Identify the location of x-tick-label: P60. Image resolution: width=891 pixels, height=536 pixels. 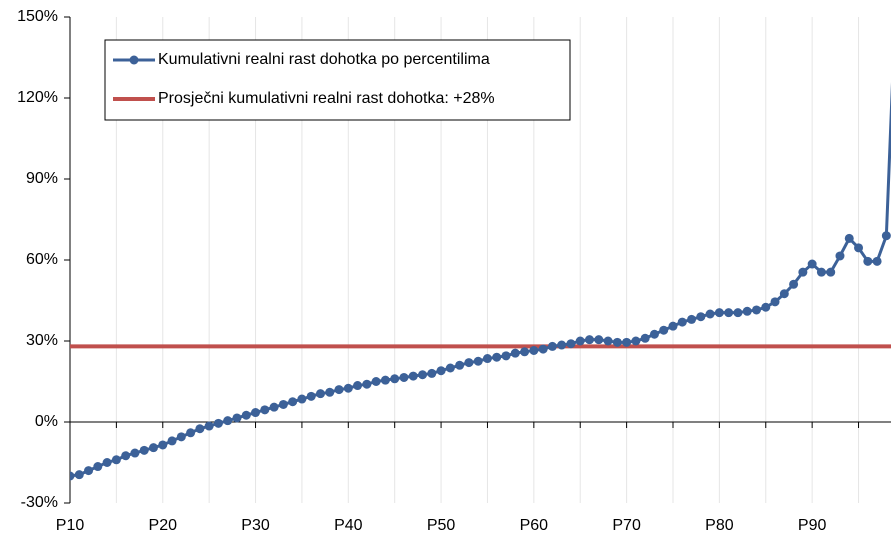
(534, 525).